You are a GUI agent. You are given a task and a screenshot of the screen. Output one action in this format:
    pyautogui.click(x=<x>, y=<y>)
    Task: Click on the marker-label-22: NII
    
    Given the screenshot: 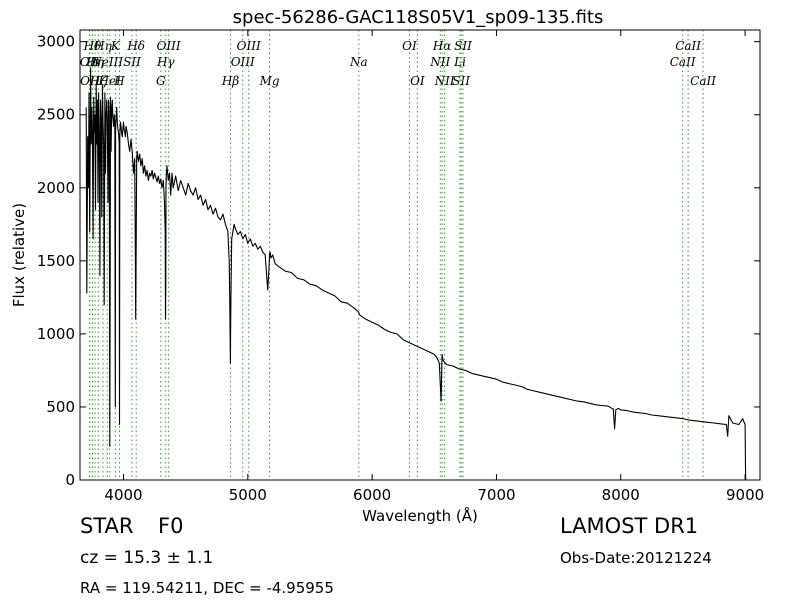 What is the action you would take?
    pyautogui.click(x=439, y=62)
    